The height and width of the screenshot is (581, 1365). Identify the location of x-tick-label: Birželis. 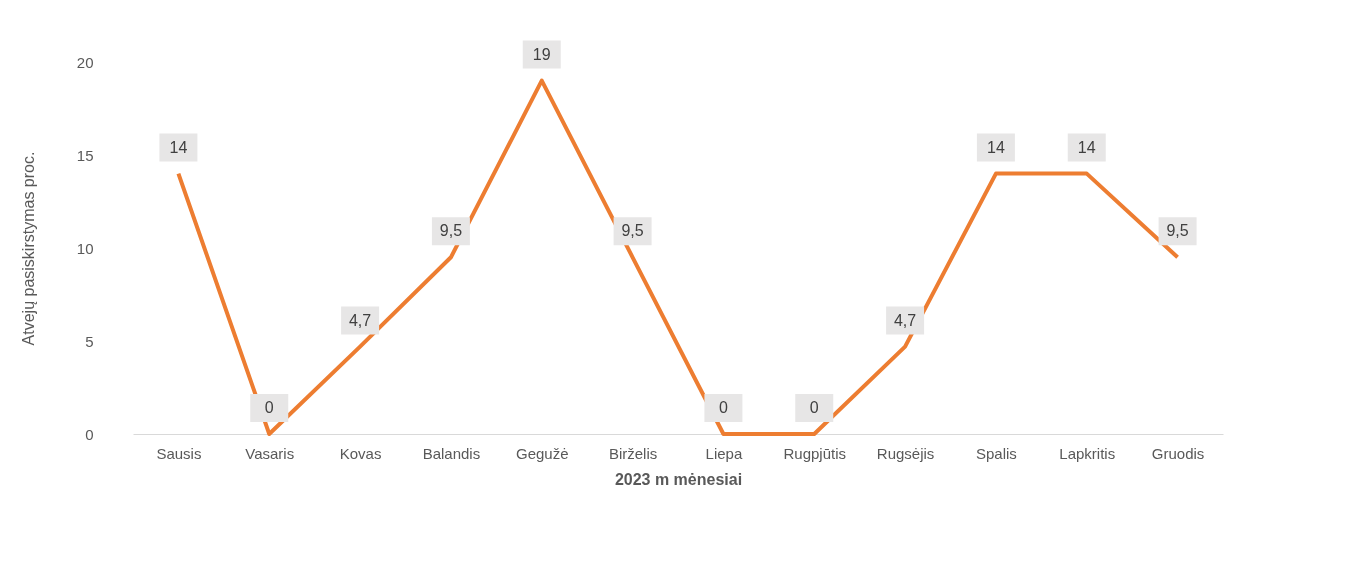
(633, 453).